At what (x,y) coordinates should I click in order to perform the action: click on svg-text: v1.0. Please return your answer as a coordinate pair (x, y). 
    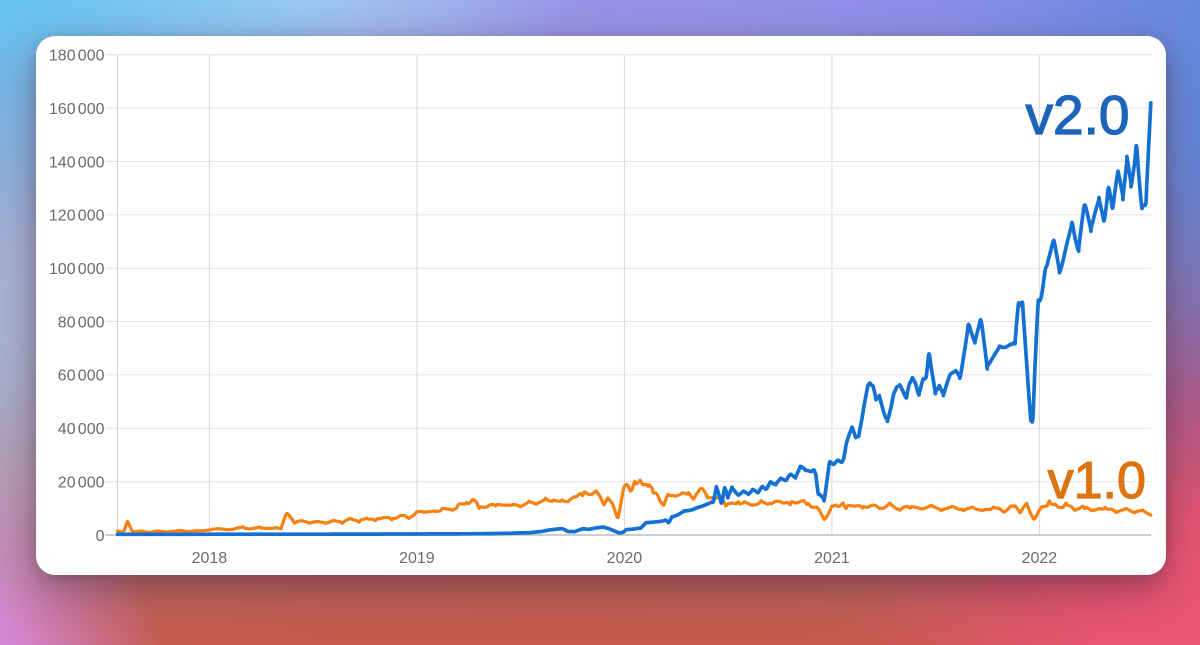
    Looking at the image, I should click on (1097, 481).